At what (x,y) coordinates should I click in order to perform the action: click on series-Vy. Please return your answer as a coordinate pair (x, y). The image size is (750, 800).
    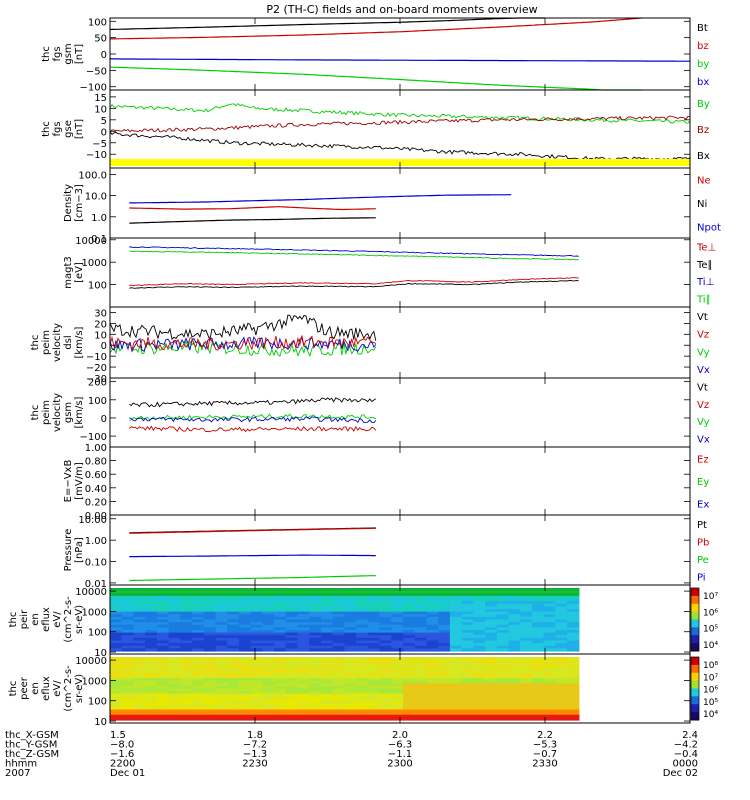
    Looking at the image, I should click on (243, 349).